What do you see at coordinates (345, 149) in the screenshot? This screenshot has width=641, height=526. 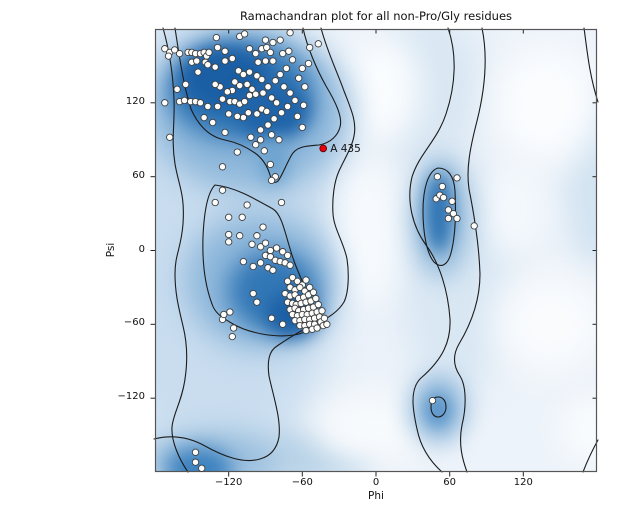 I see `highlighted-residue-label: A 435` at bounding box center [345, 149].